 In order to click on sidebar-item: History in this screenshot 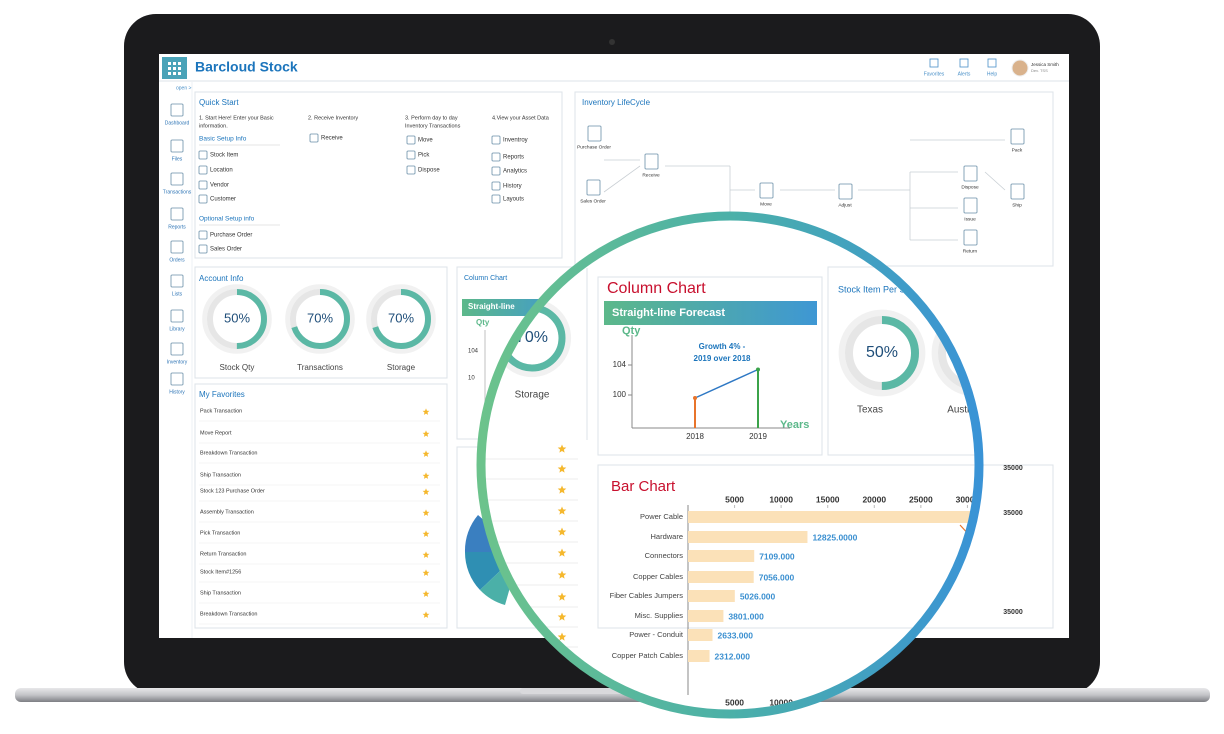, I will do `click(177, 392)`.